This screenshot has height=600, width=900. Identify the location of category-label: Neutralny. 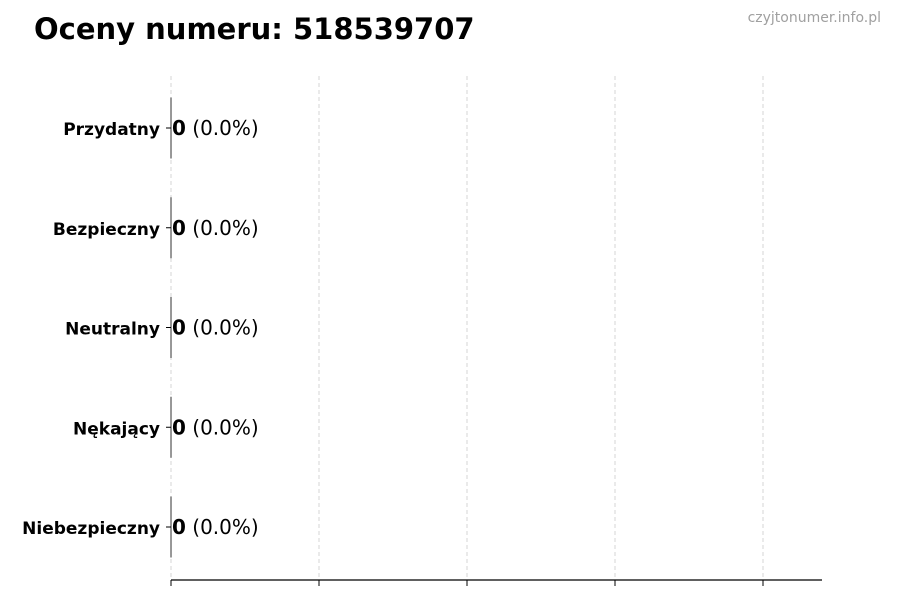
(112, 330).